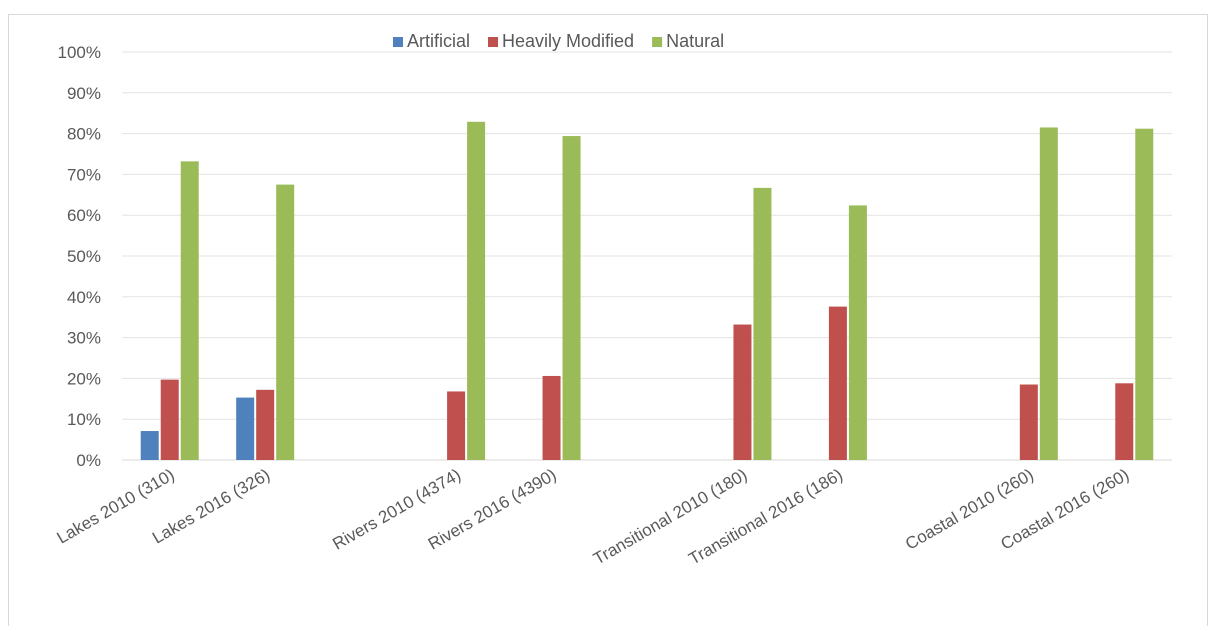  Describe the element at coordinates (84, 93) in the screenshot. I see `y-tick-label: 90%` at that location.